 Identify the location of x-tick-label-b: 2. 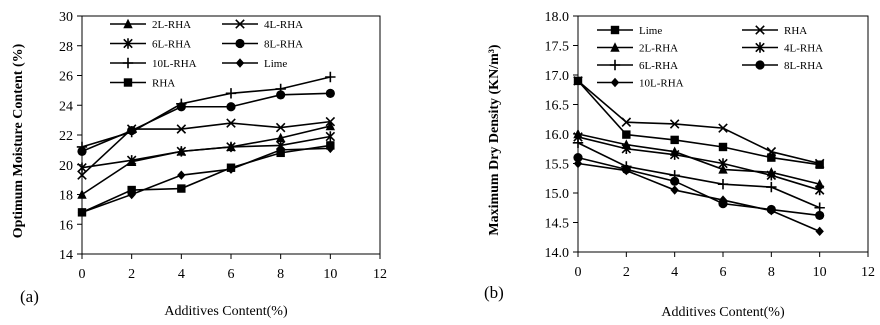
(626, 272).